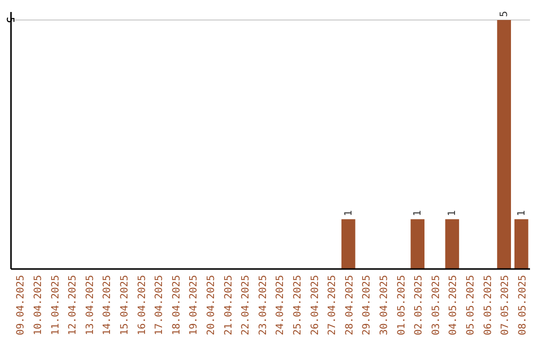 This screenshot has width=540, height=340. I want to click on x-tick-label: 25.04.2025, so click(298, 305).